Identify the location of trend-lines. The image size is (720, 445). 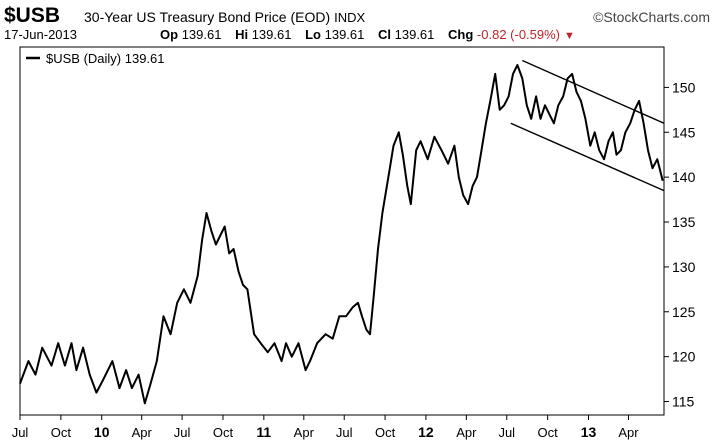
(587, 125).